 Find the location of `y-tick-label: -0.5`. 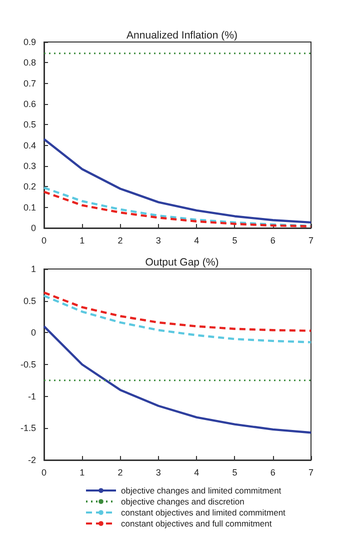

y-tick-label: -0.5 is located at coordinates (28, 365).